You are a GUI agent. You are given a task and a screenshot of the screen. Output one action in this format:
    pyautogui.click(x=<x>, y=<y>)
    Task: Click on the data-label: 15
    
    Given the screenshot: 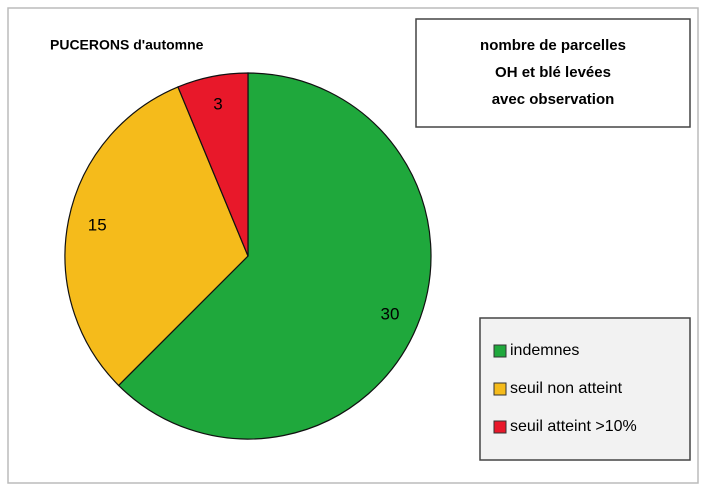 What is the action you would take?
    pyautogui.click(x=97, y=224)
    